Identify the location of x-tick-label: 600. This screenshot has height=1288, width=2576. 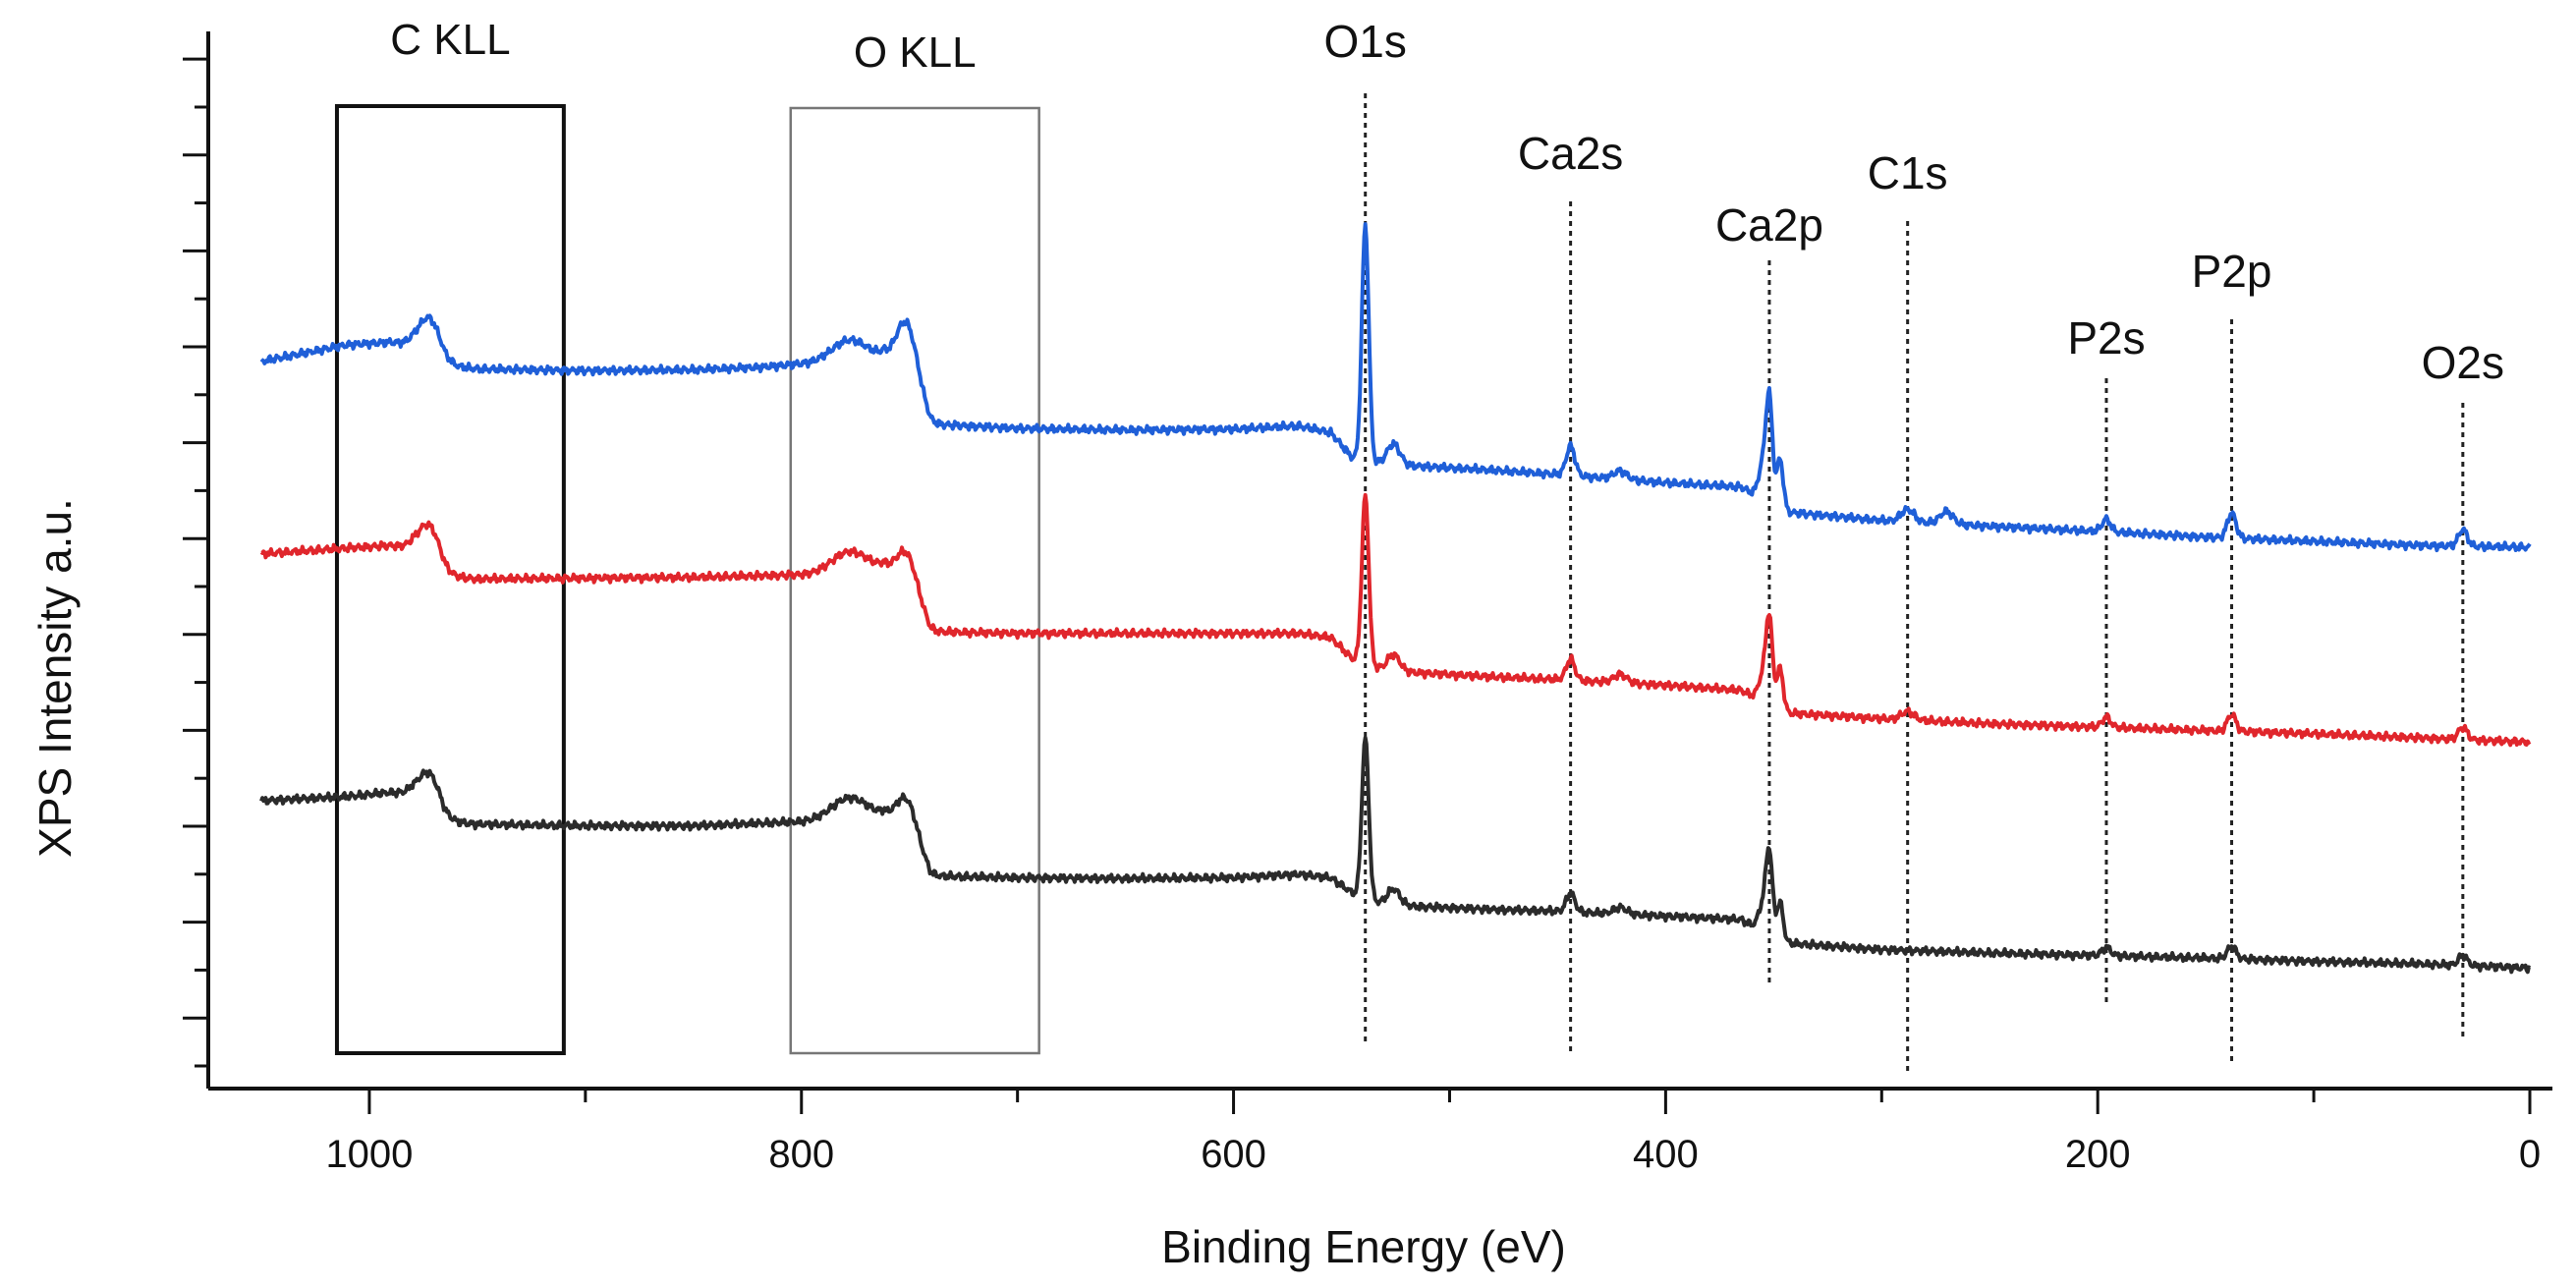
(1233, 1154).